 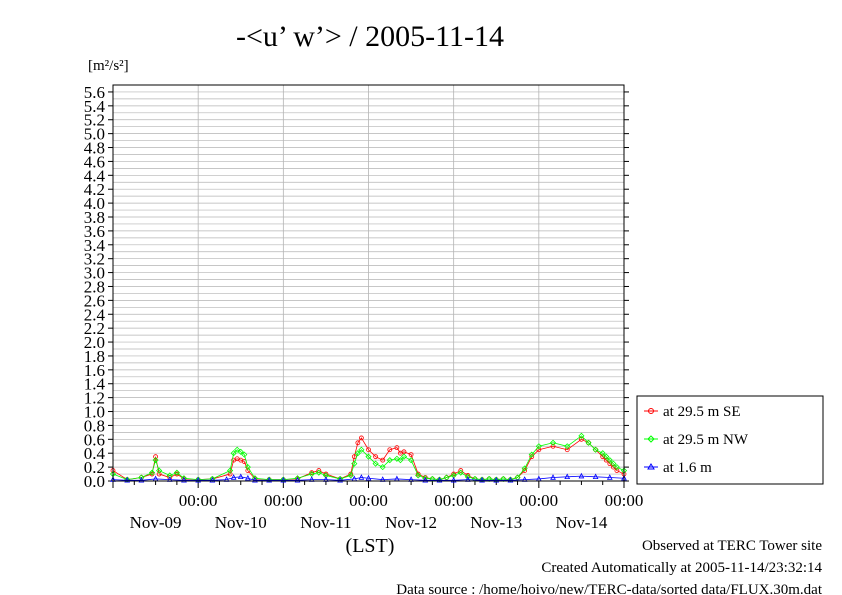 I want to click on y-tick-label: 3.6, so click(x=94, y=231).